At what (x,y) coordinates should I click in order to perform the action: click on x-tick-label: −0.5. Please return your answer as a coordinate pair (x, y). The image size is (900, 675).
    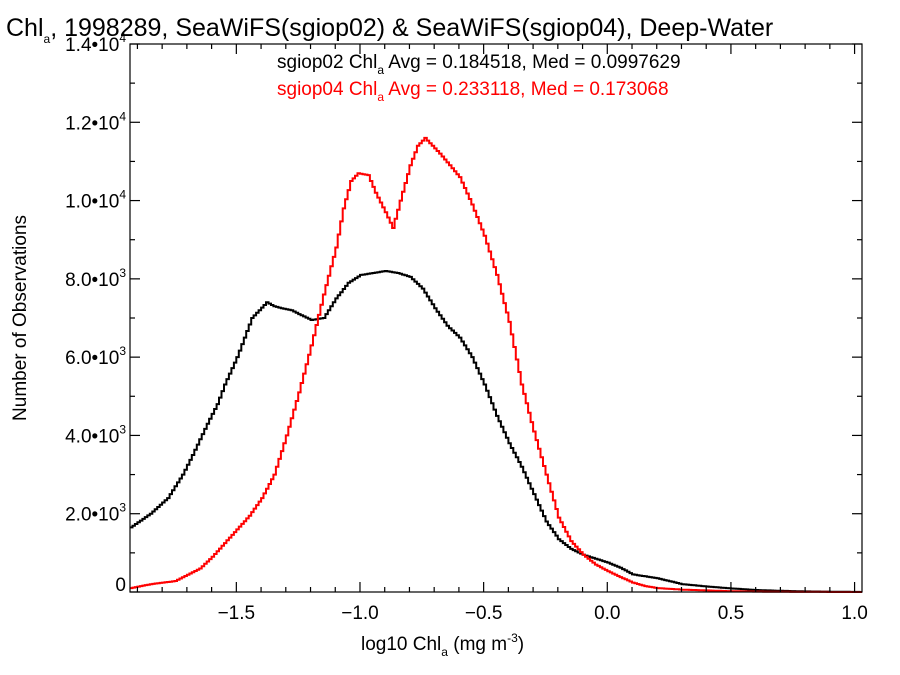
    Looking at the image, I should click on (484, 613).